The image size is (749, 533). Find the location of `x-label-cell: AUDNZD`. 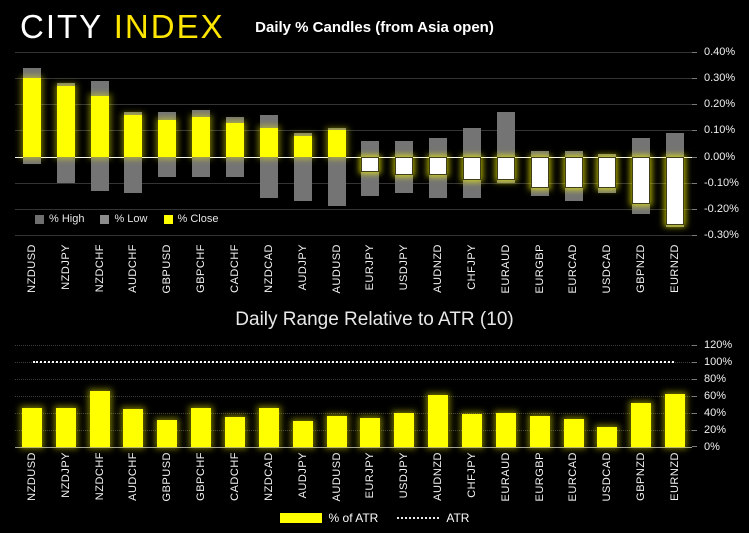

x-label-cell: AUDNZD is located at coordinates (438, 481).